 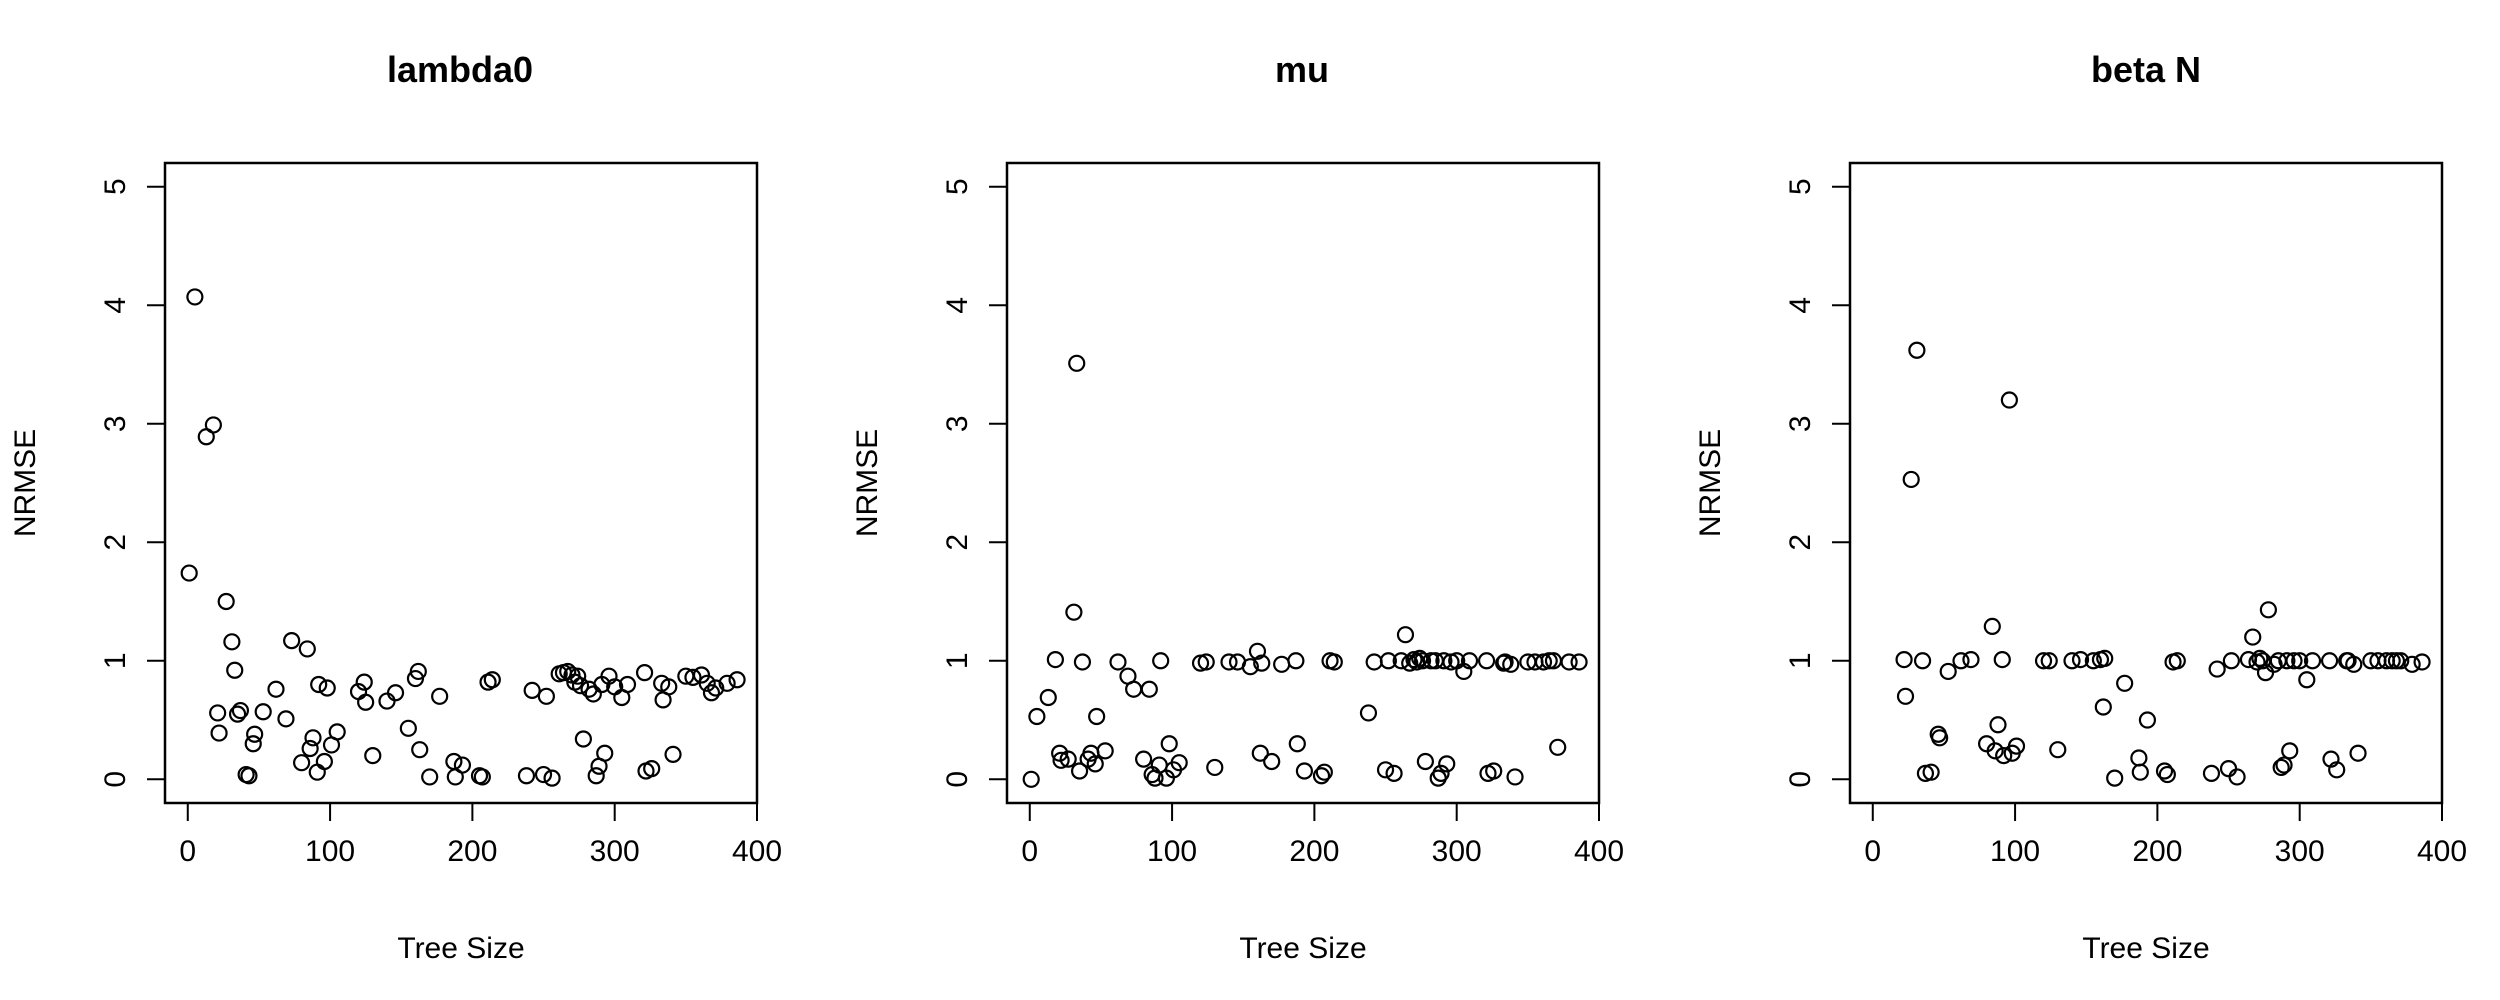 I want to click on y-axis: 0 1 2 3 4 5, so click(x=1817, y=483).